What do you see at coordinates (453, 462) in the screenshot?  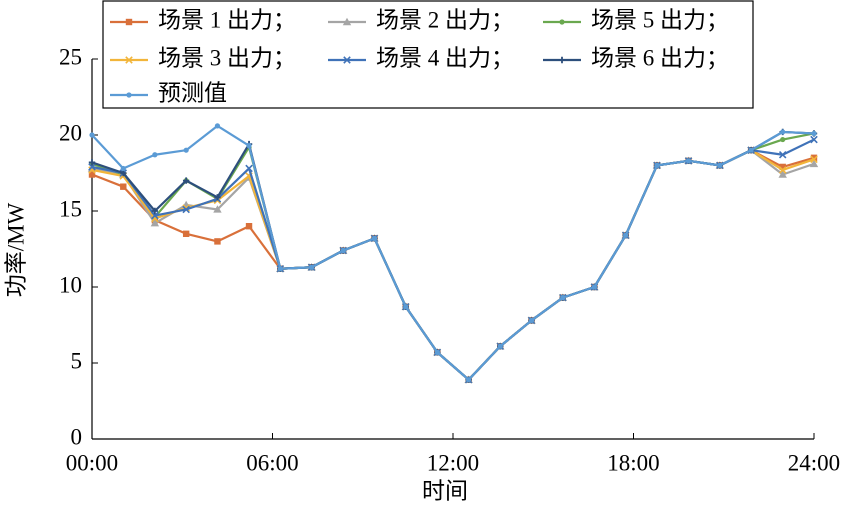 I see `x-tick-label: 12:00` at bounding box center [453, 462].